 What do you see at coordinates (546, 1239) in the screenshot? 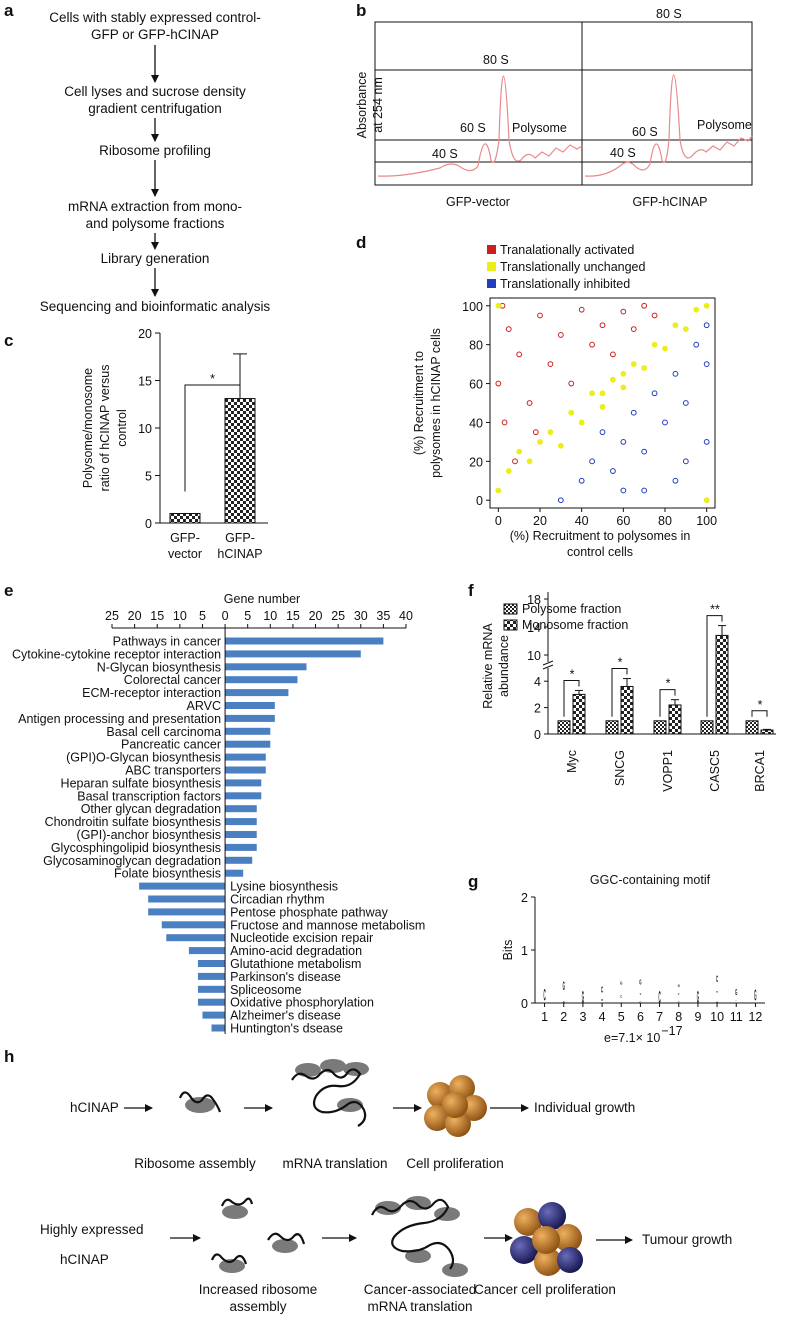
I see `cancer-cell-cluster` at bounding box center [546, 1239].